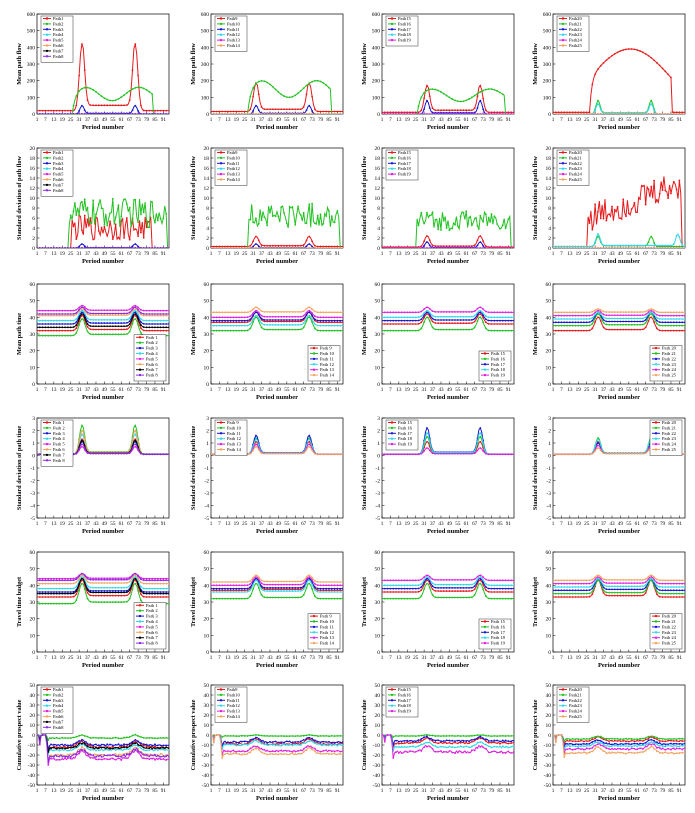  I want to click on y-tick-label: 16, so click(549, 169).